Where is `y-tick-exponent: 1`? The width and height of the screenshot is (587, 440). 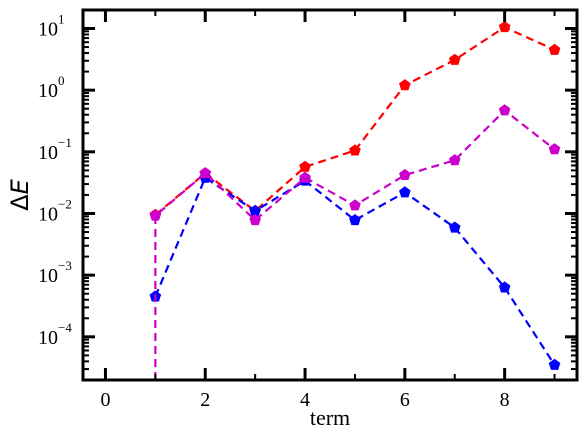 y-tick-exponent: 1 is located at coordinates (61, 19).